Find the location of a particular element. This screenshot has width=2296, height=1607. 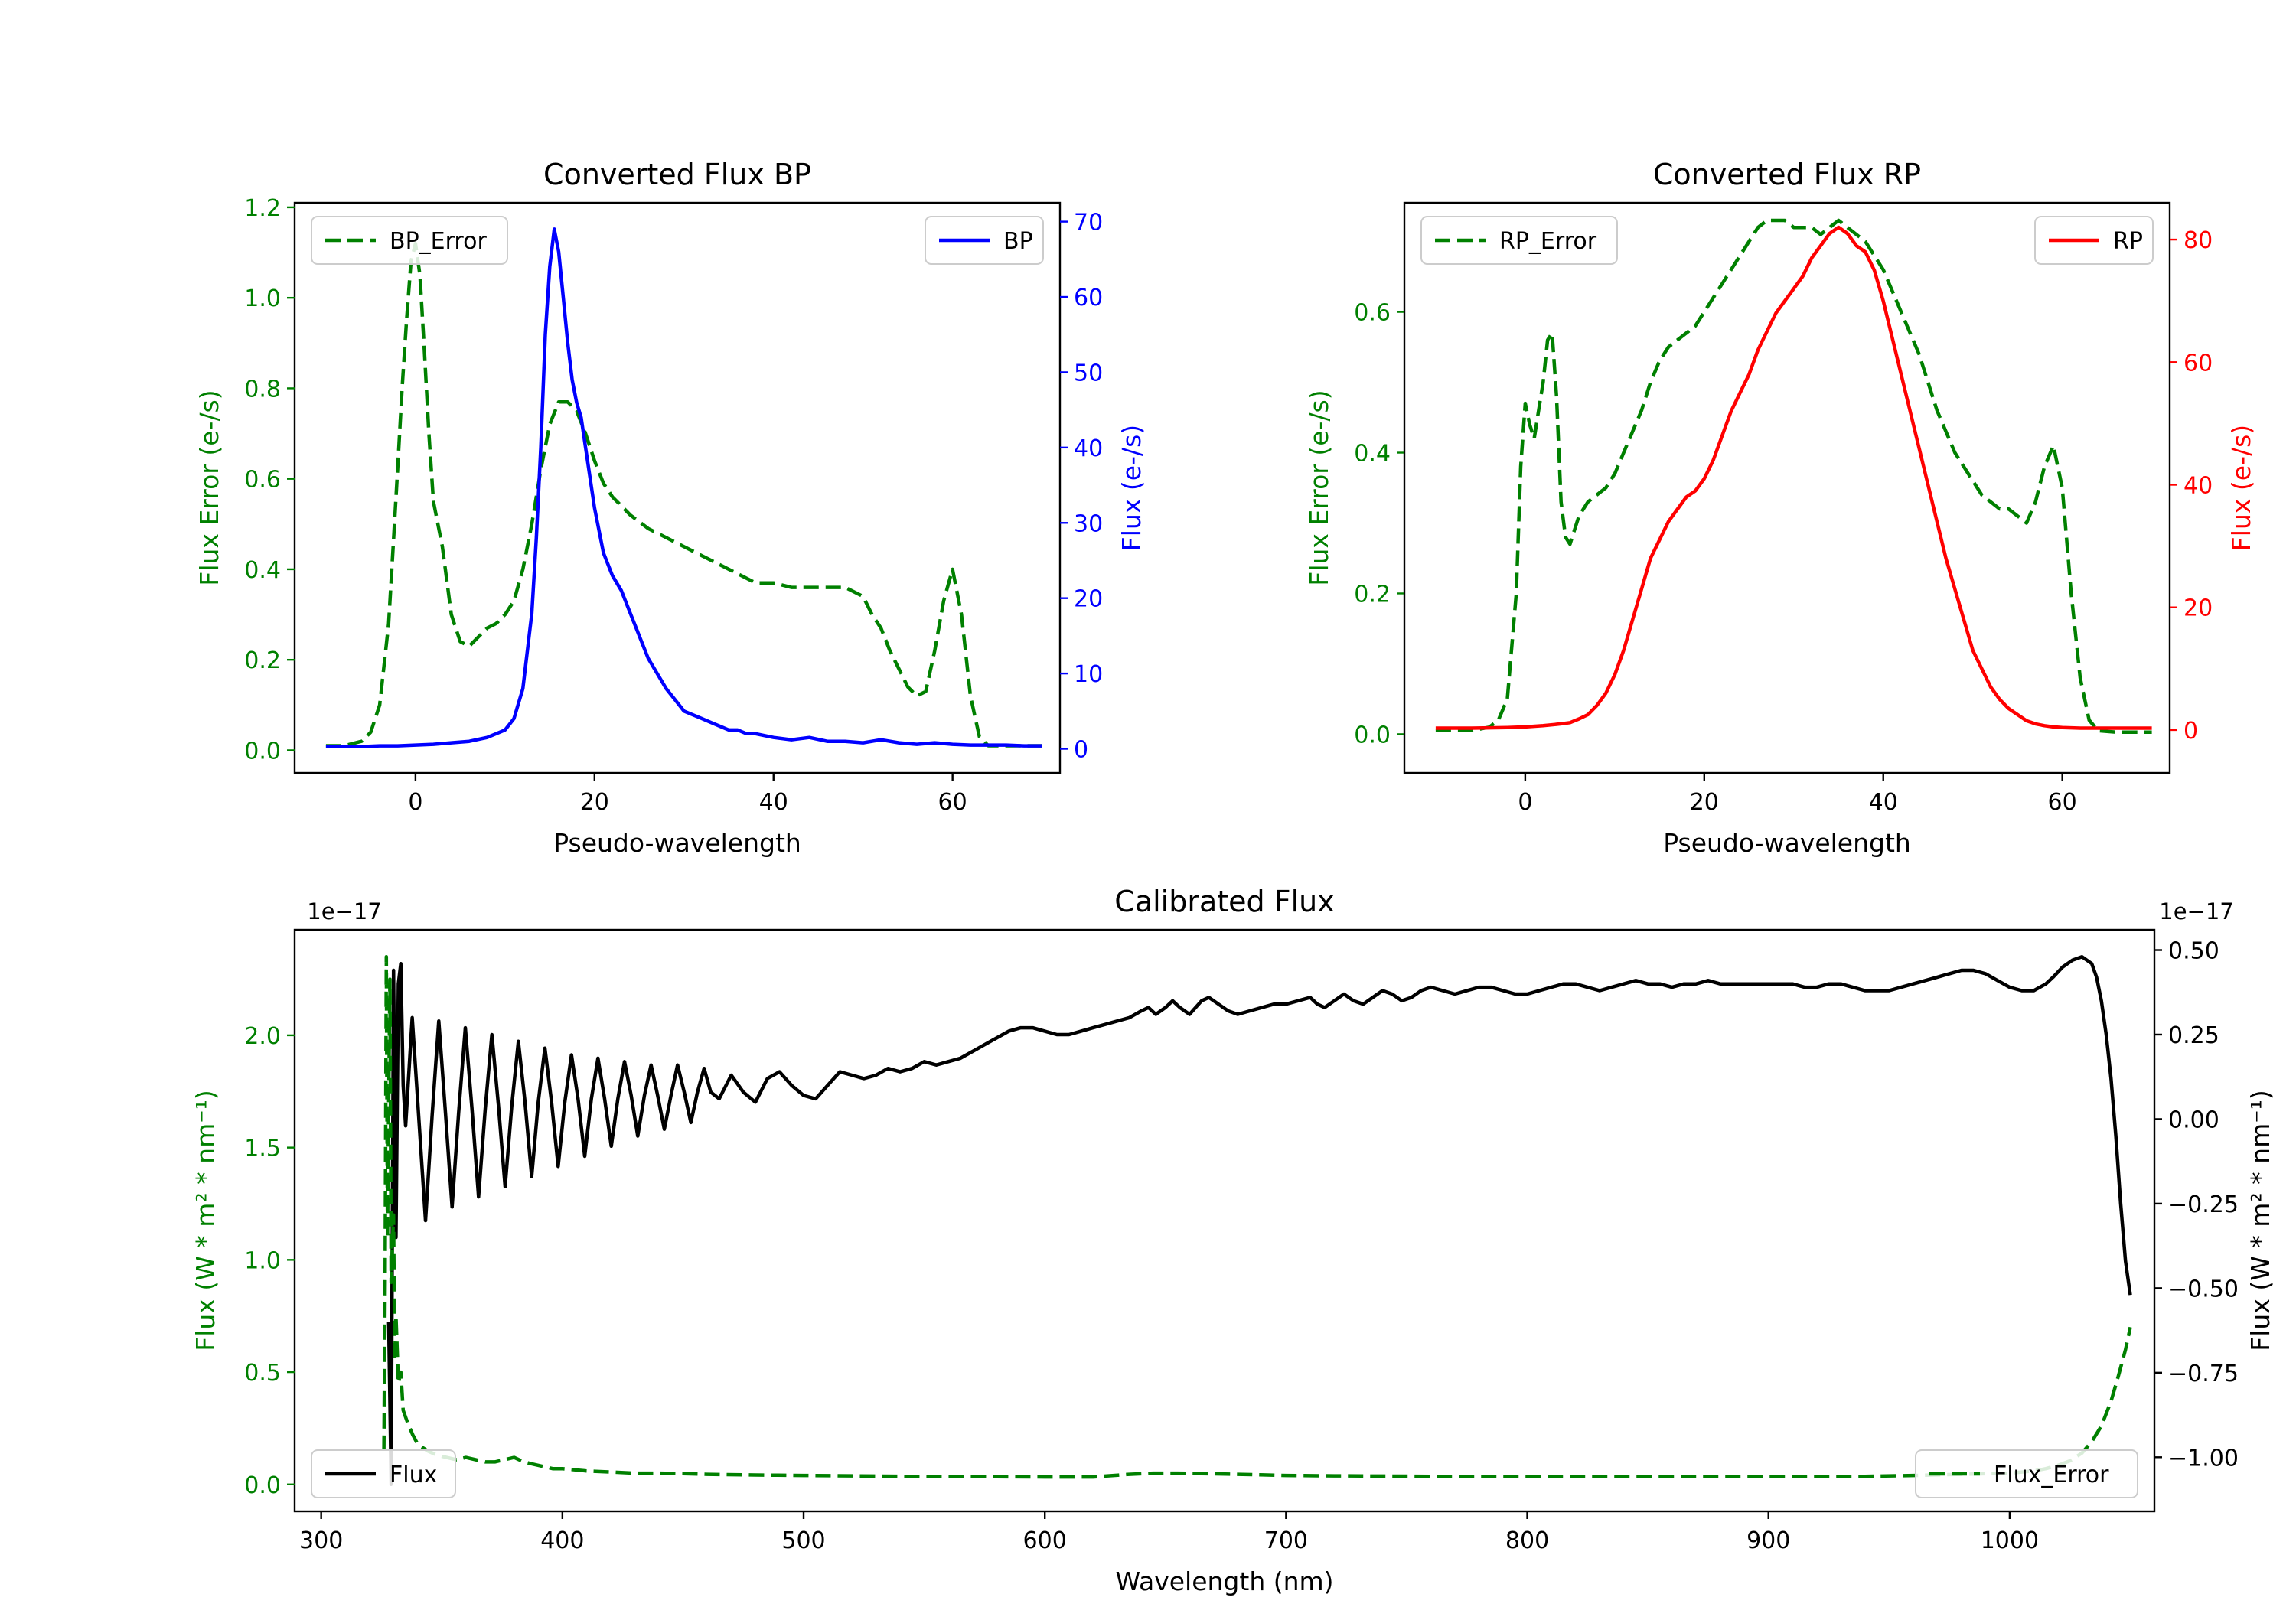

y-tick-label-right: 70 is located at coordinates (1088, 223).